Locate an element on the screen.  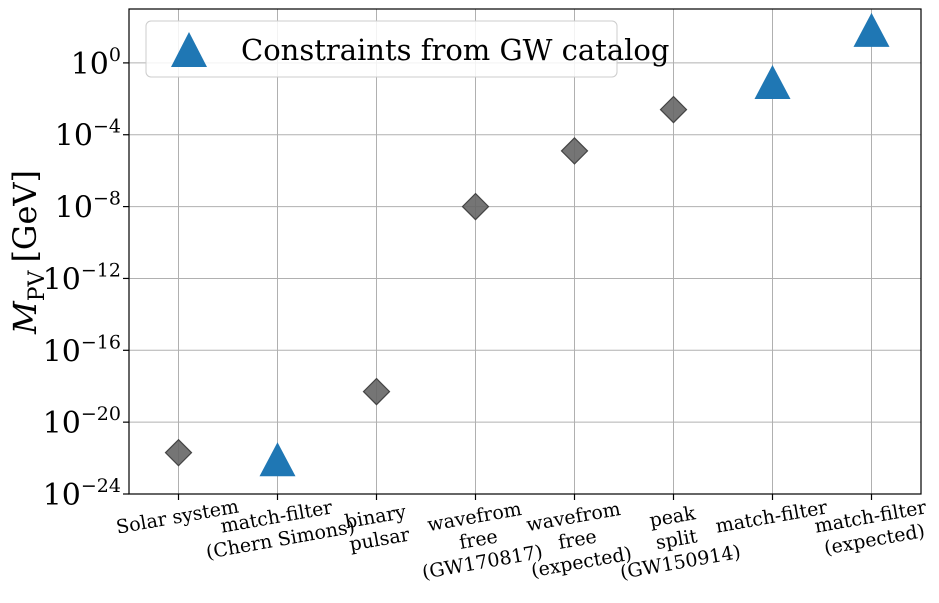
legend: Constraints from GW catalog is located at coordinates (407, 49).